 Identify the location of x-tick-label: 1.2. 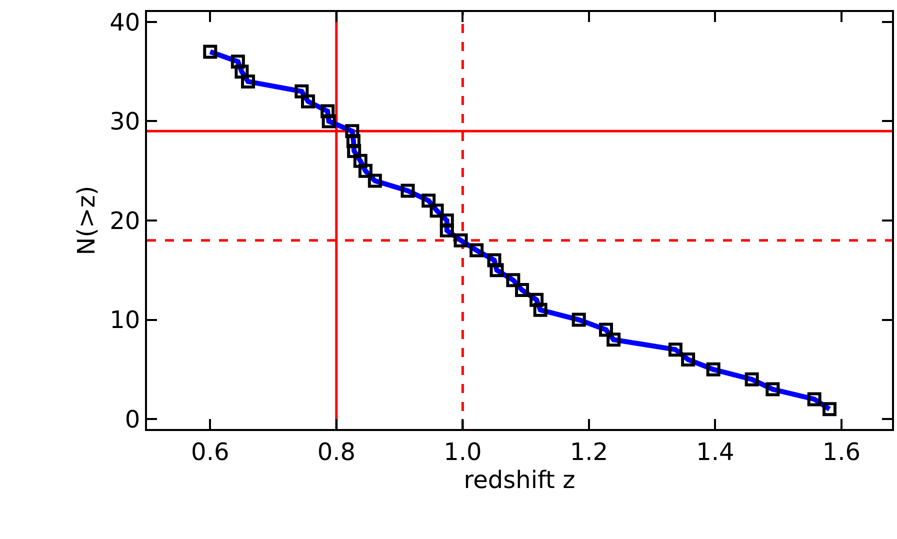
(589, 452).